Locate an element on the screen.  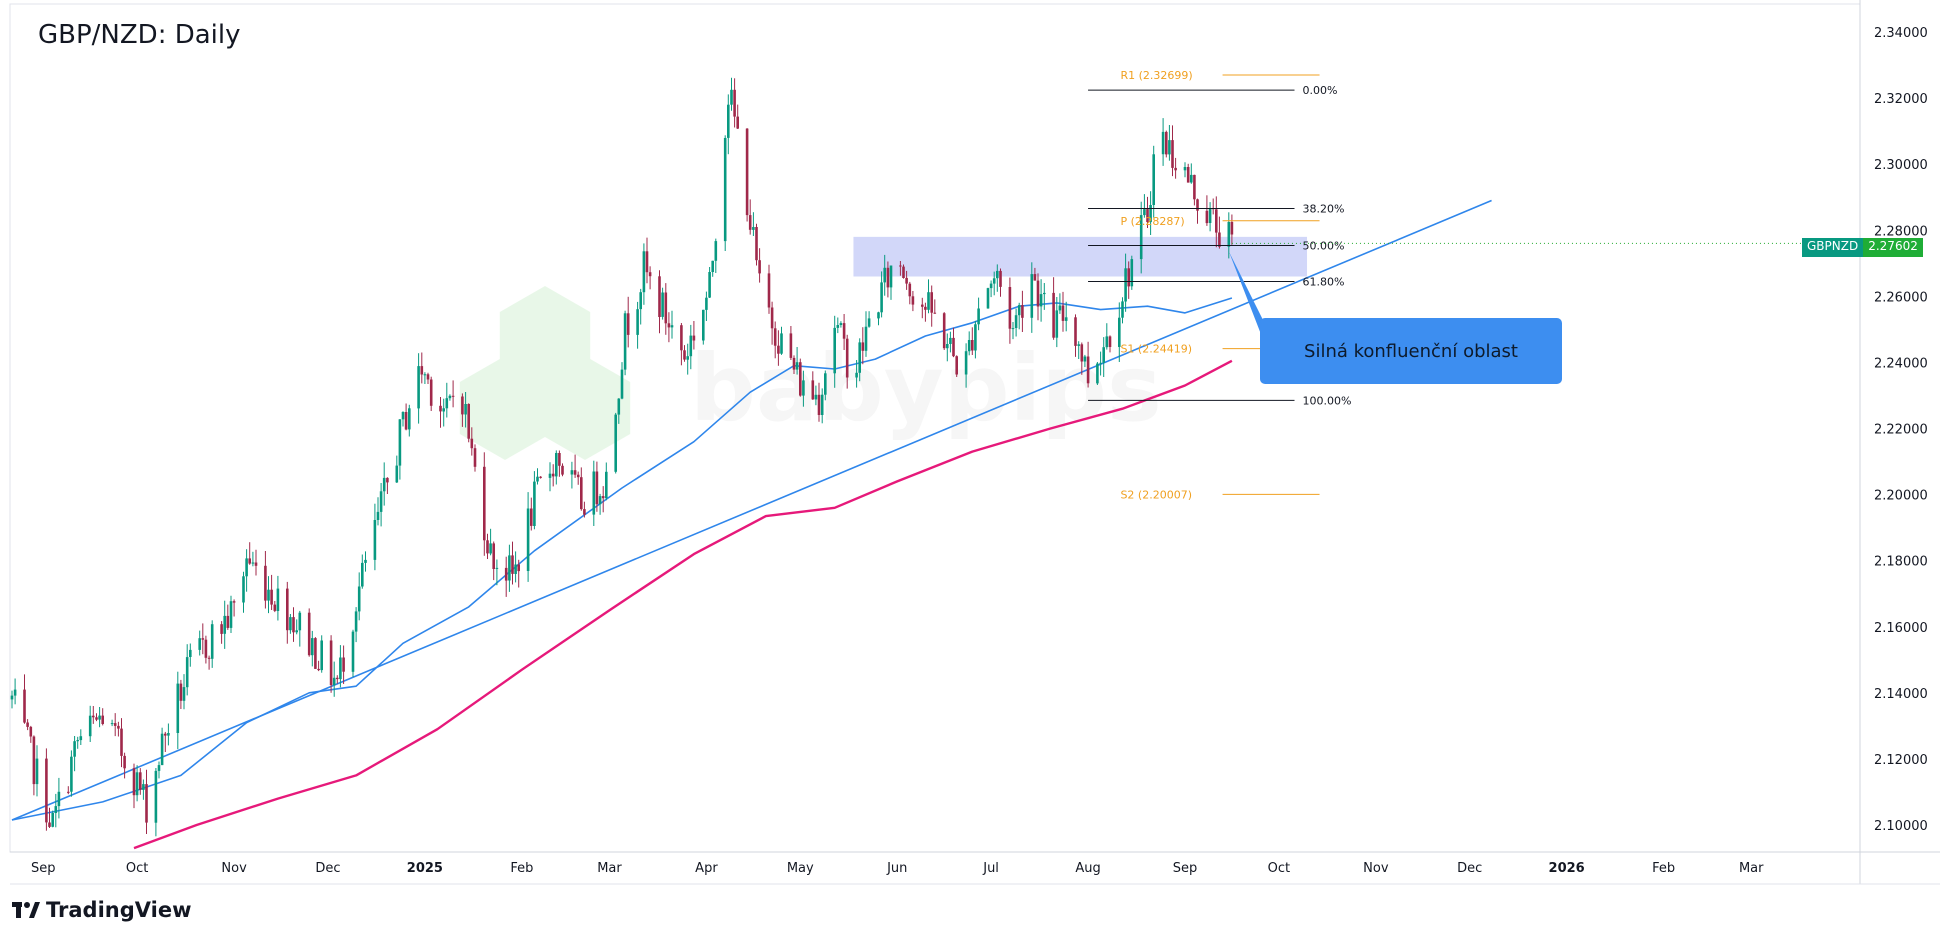
fib-label-4: 100.00% is located at coordinates (1327, 400).